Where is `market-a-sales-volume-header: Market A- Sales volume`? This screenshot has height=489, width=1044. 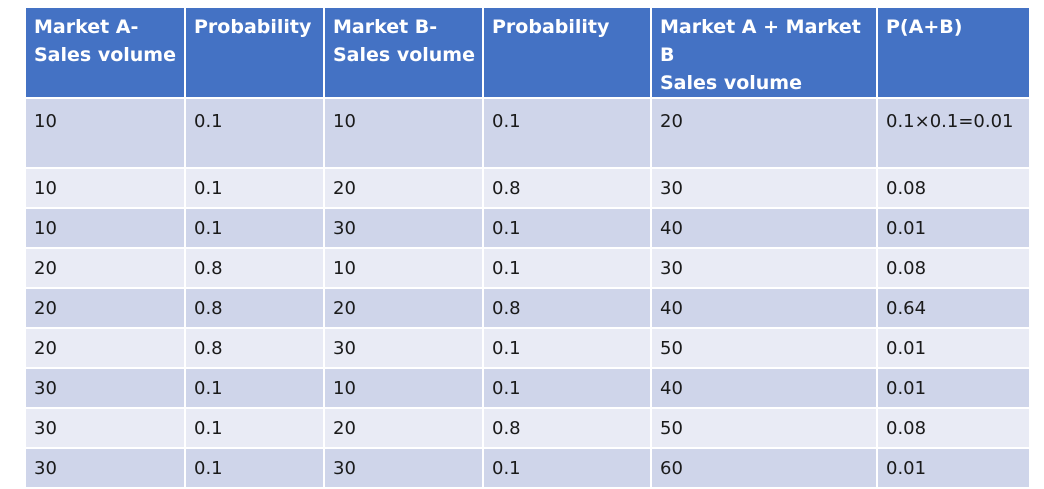
market-a-sales-volume-header: Market A- Sales volume is located at coordinates (105, 52).